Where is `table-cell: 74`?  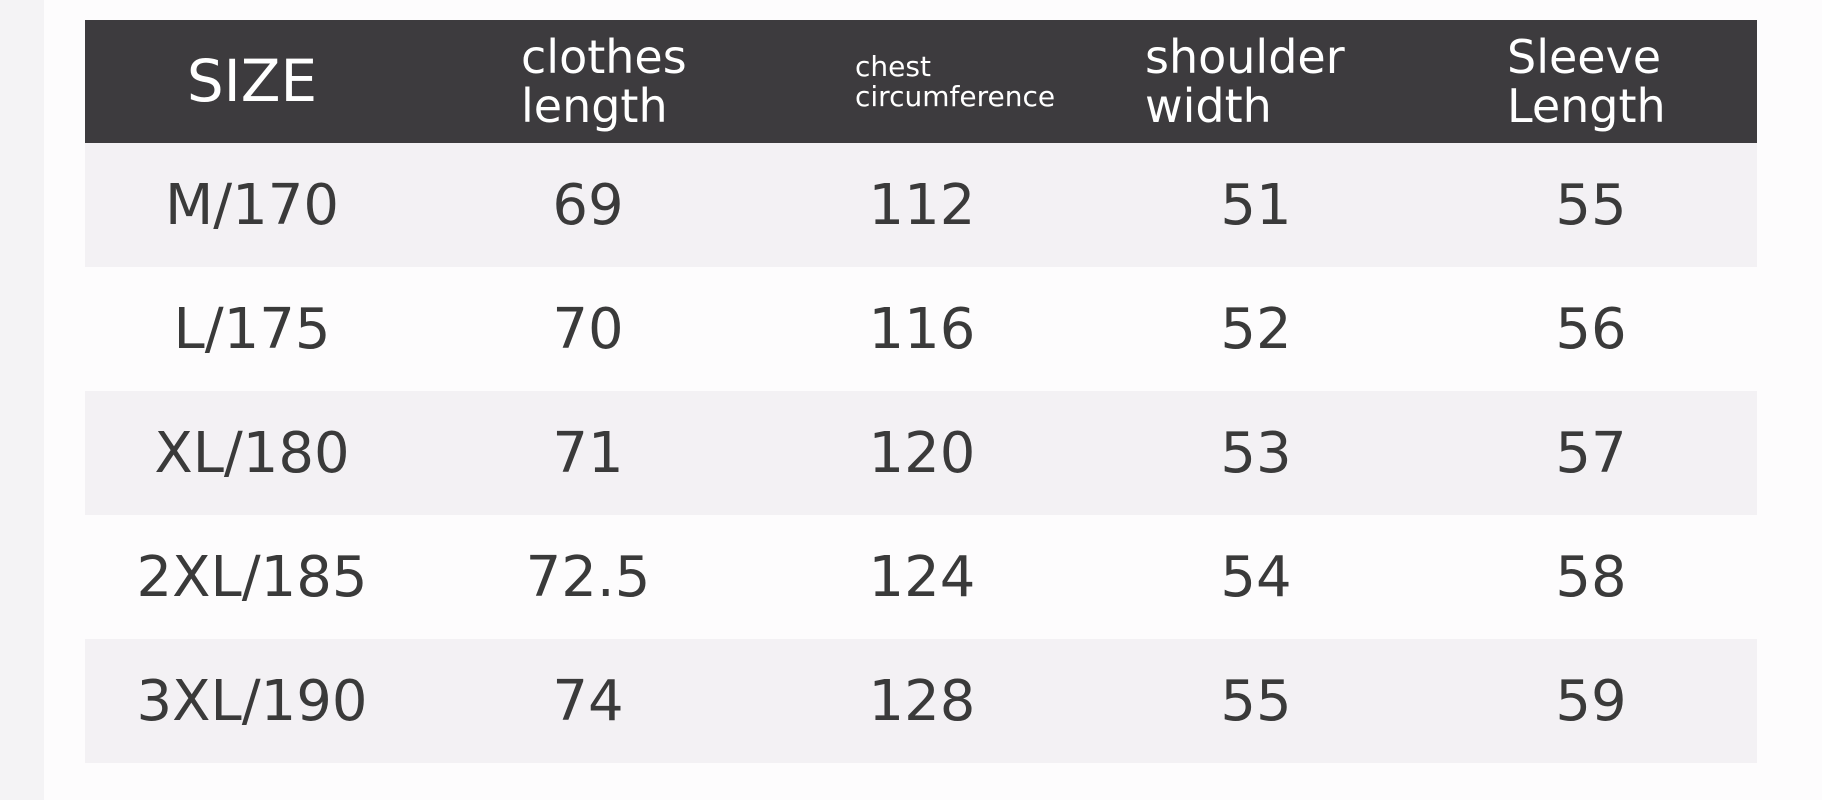 table-cell: 74 is located at coordinates (588, 701).